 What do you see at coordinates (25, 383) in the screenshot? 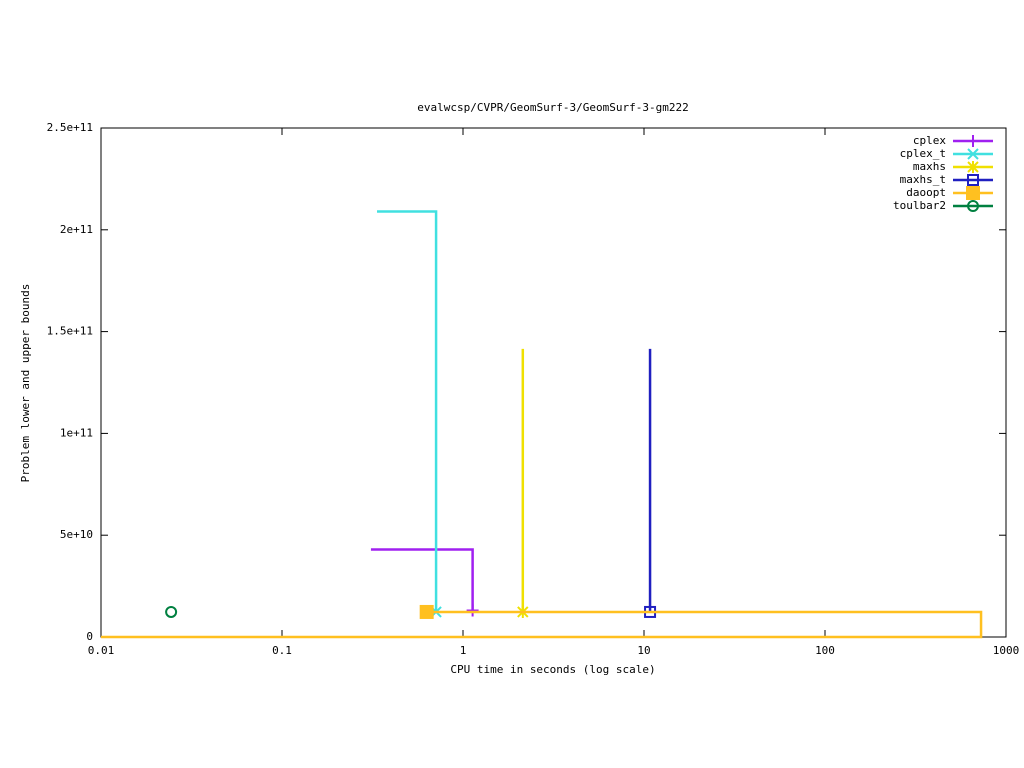
I see `y-axis-label: Problem lower and upper bounds` at bounding box center [25, 383].